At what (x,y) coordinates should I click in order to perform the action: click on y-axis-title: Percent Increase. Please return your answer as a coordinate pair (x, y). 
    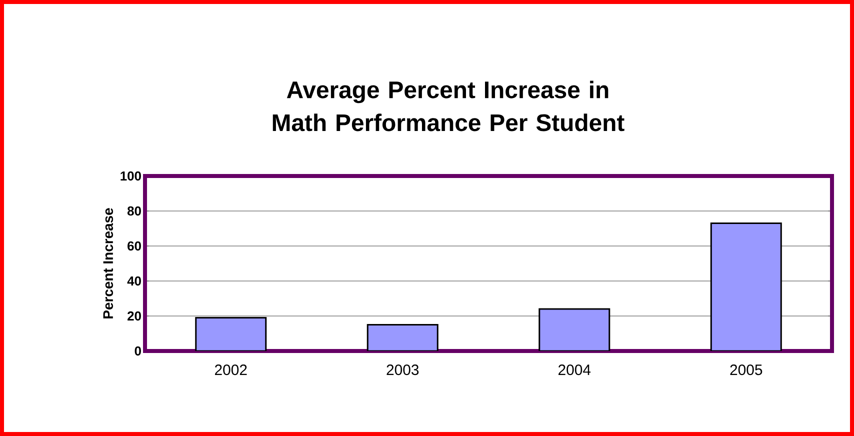
    Looking at the image, I should click on (108, 263).